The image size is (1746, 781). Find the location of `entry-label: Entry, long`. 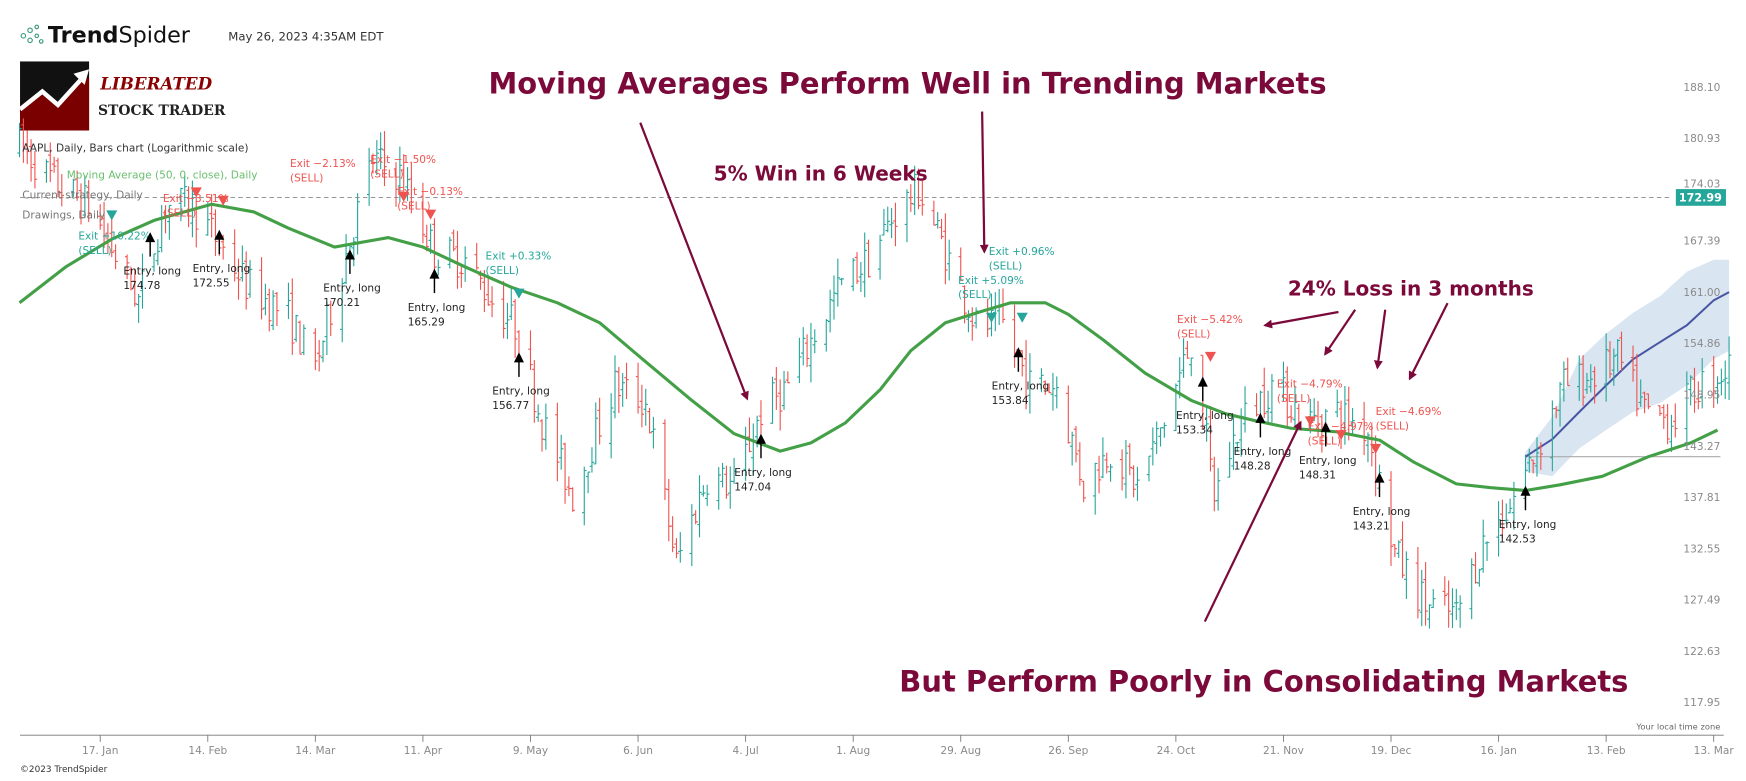

entry-label: Entry, long is located at coordinates (1528, 525).